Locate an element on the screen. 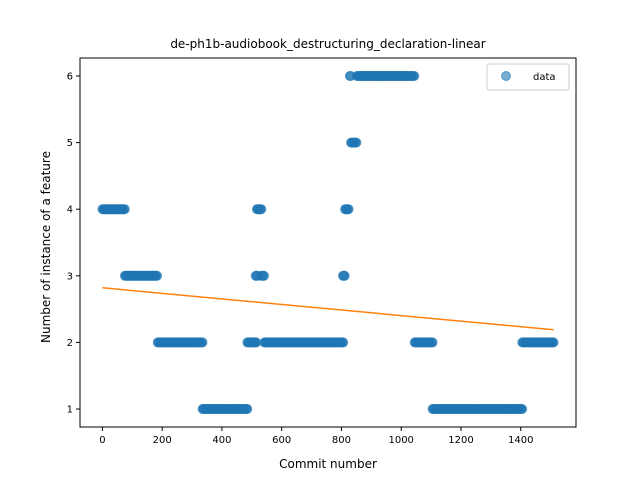 Image resolution: width=640 pixels, height=480 pixels. y-tick-label: 1 is located at coordinates (70, 410).